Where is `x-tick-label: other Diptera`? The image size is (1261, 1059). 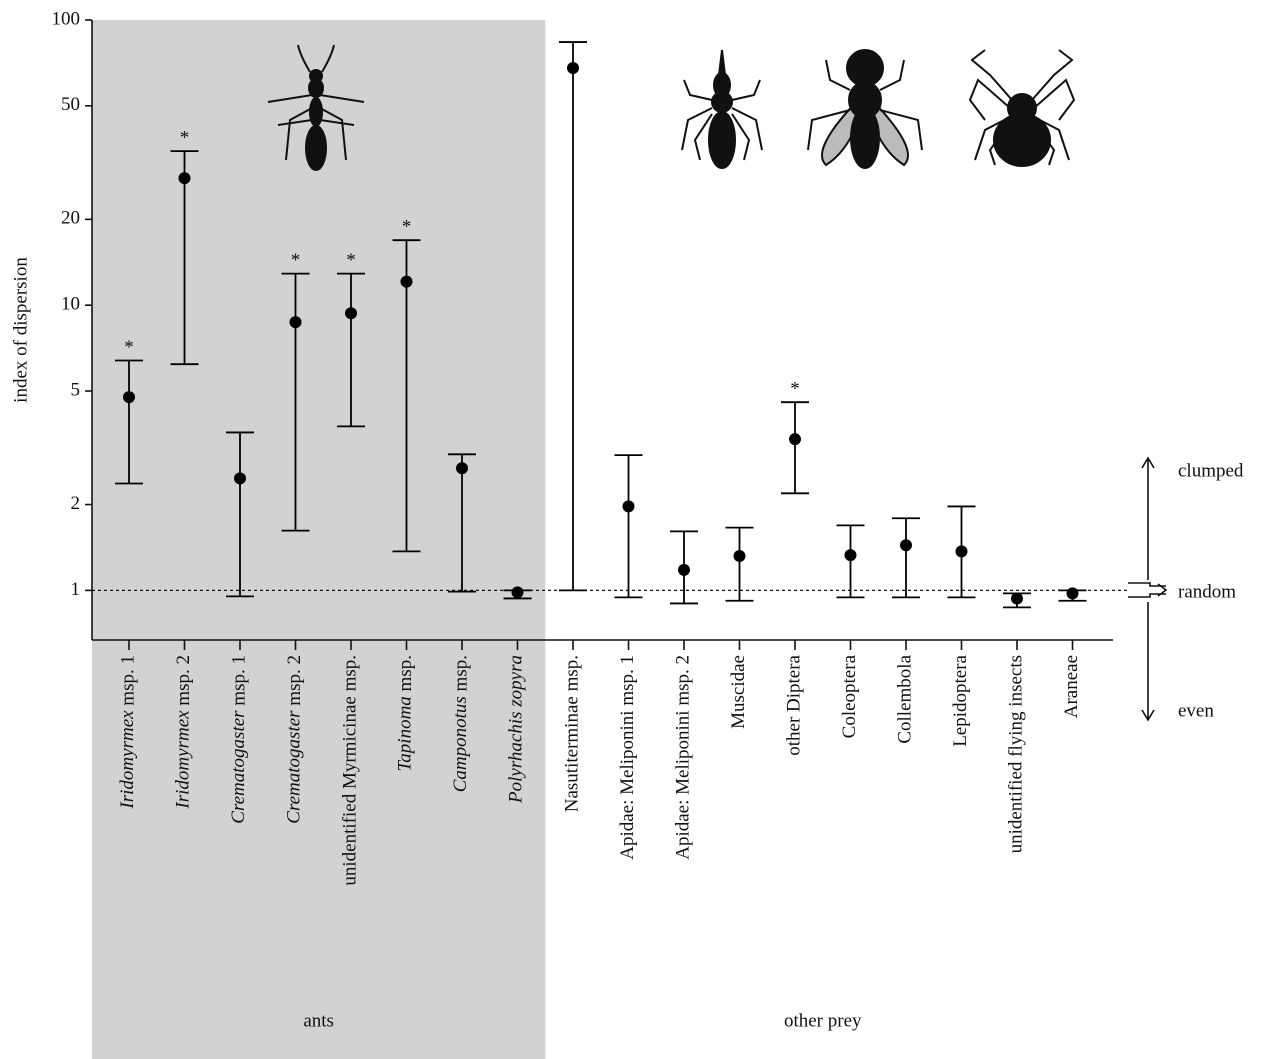
x-tick-label: other Diptera is located at coordinates (793, 704).